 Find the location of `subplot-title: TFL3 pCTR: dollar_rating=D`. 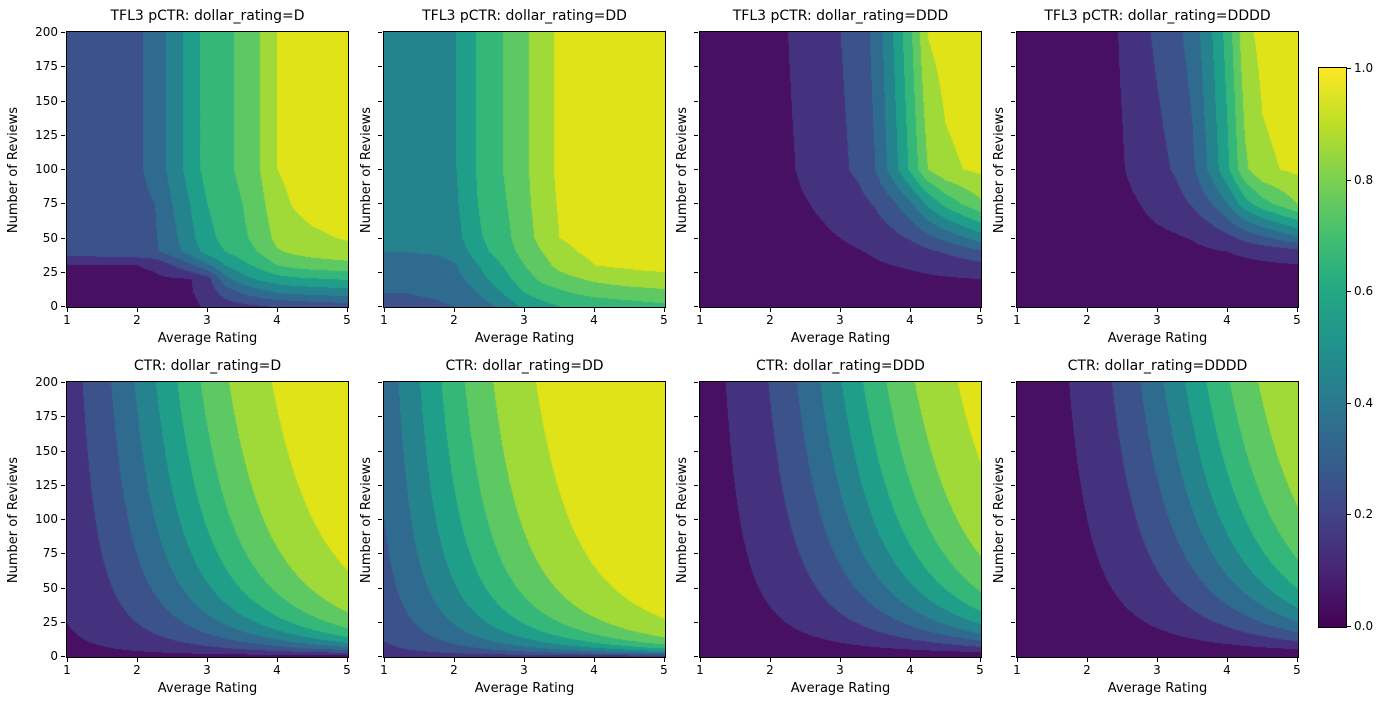

subplot-title: TFL3 pCTR: dollar_rating=D is located at coordinates (207, 16).